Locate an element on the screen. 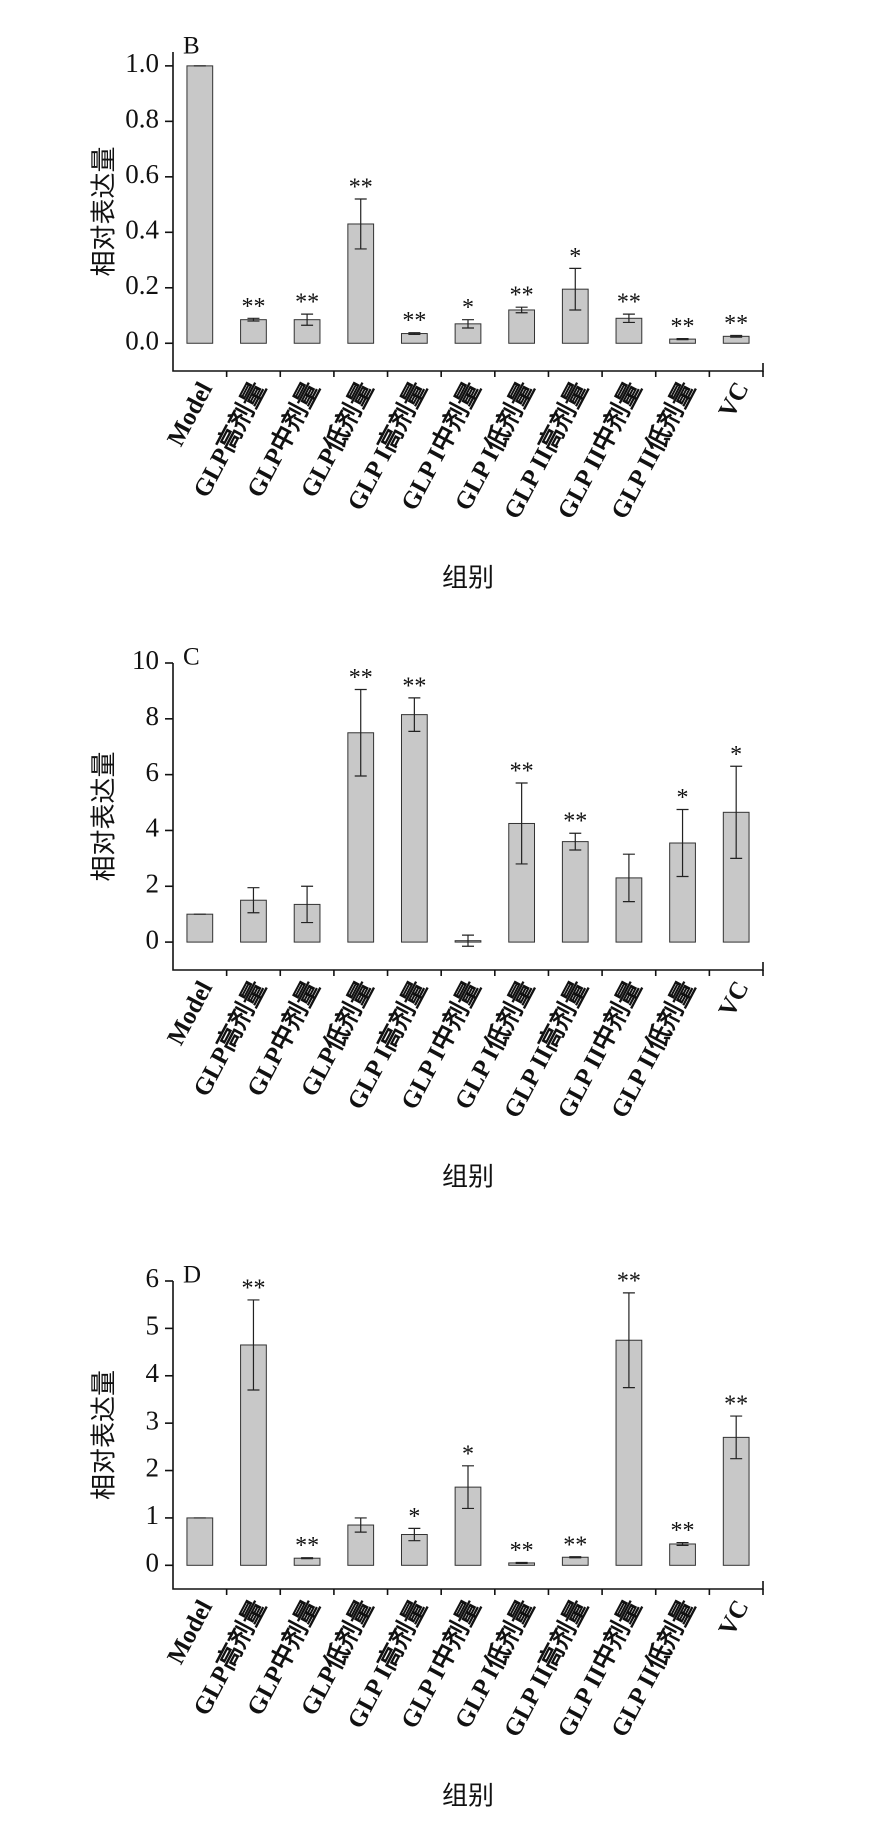 This screenshot has height=1846, width=869. y-tick-label: 10 is located at coordinates (145, 660).